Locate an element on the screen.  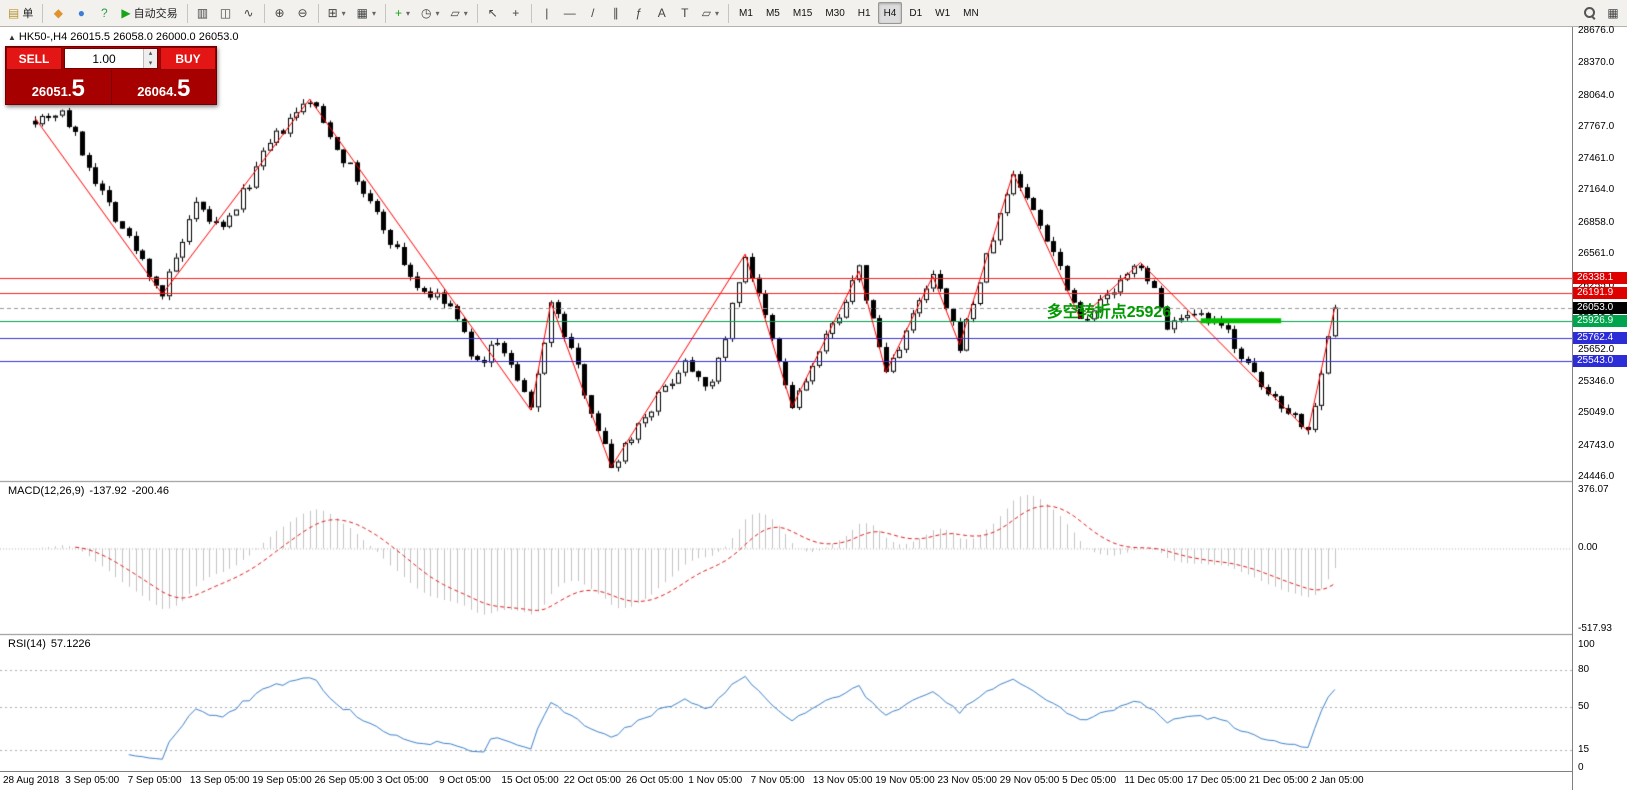
rsi-tick: 15 is located at coordinates (1584, 749).